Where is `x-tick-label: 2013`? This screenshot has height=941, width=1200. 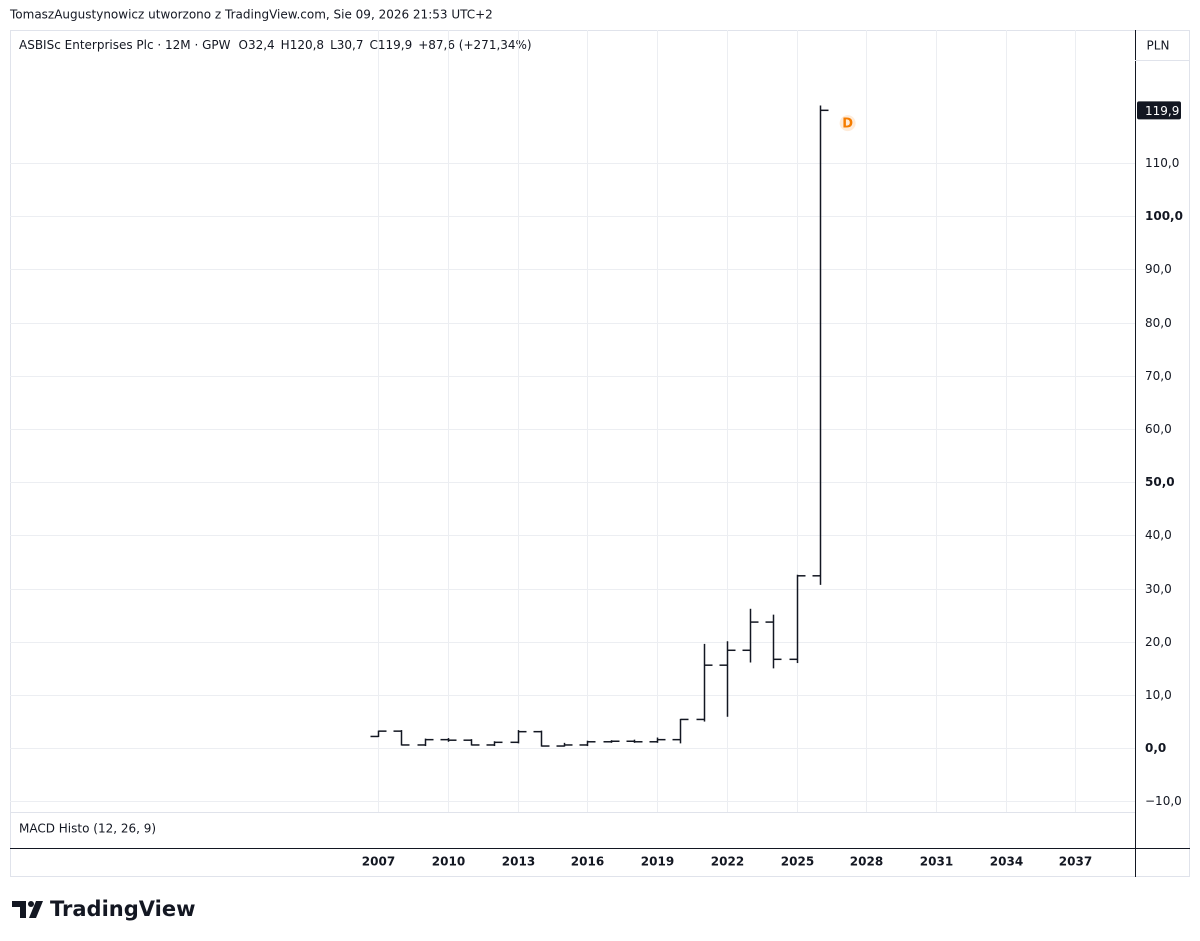
x-tick-label: 2013 is located at coordinates (518, 862).